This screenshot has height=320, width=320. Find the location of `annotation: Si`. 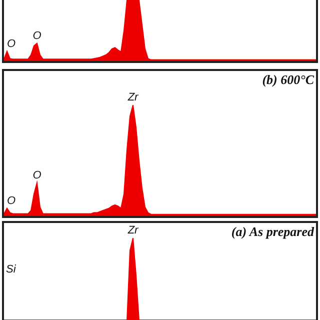

annotation: Si is located at coordinates (11, 269).